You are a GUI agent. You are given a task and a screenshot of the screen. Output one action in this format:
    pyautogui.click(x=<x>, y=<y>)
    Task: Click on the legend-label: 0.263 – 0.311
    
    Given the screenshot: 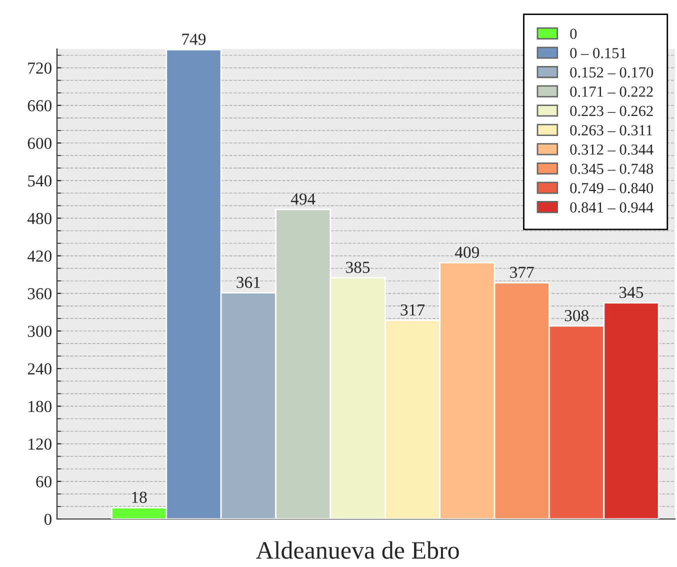 What is the action you would take?
    pyautogui.click(x=611, y=130)
    